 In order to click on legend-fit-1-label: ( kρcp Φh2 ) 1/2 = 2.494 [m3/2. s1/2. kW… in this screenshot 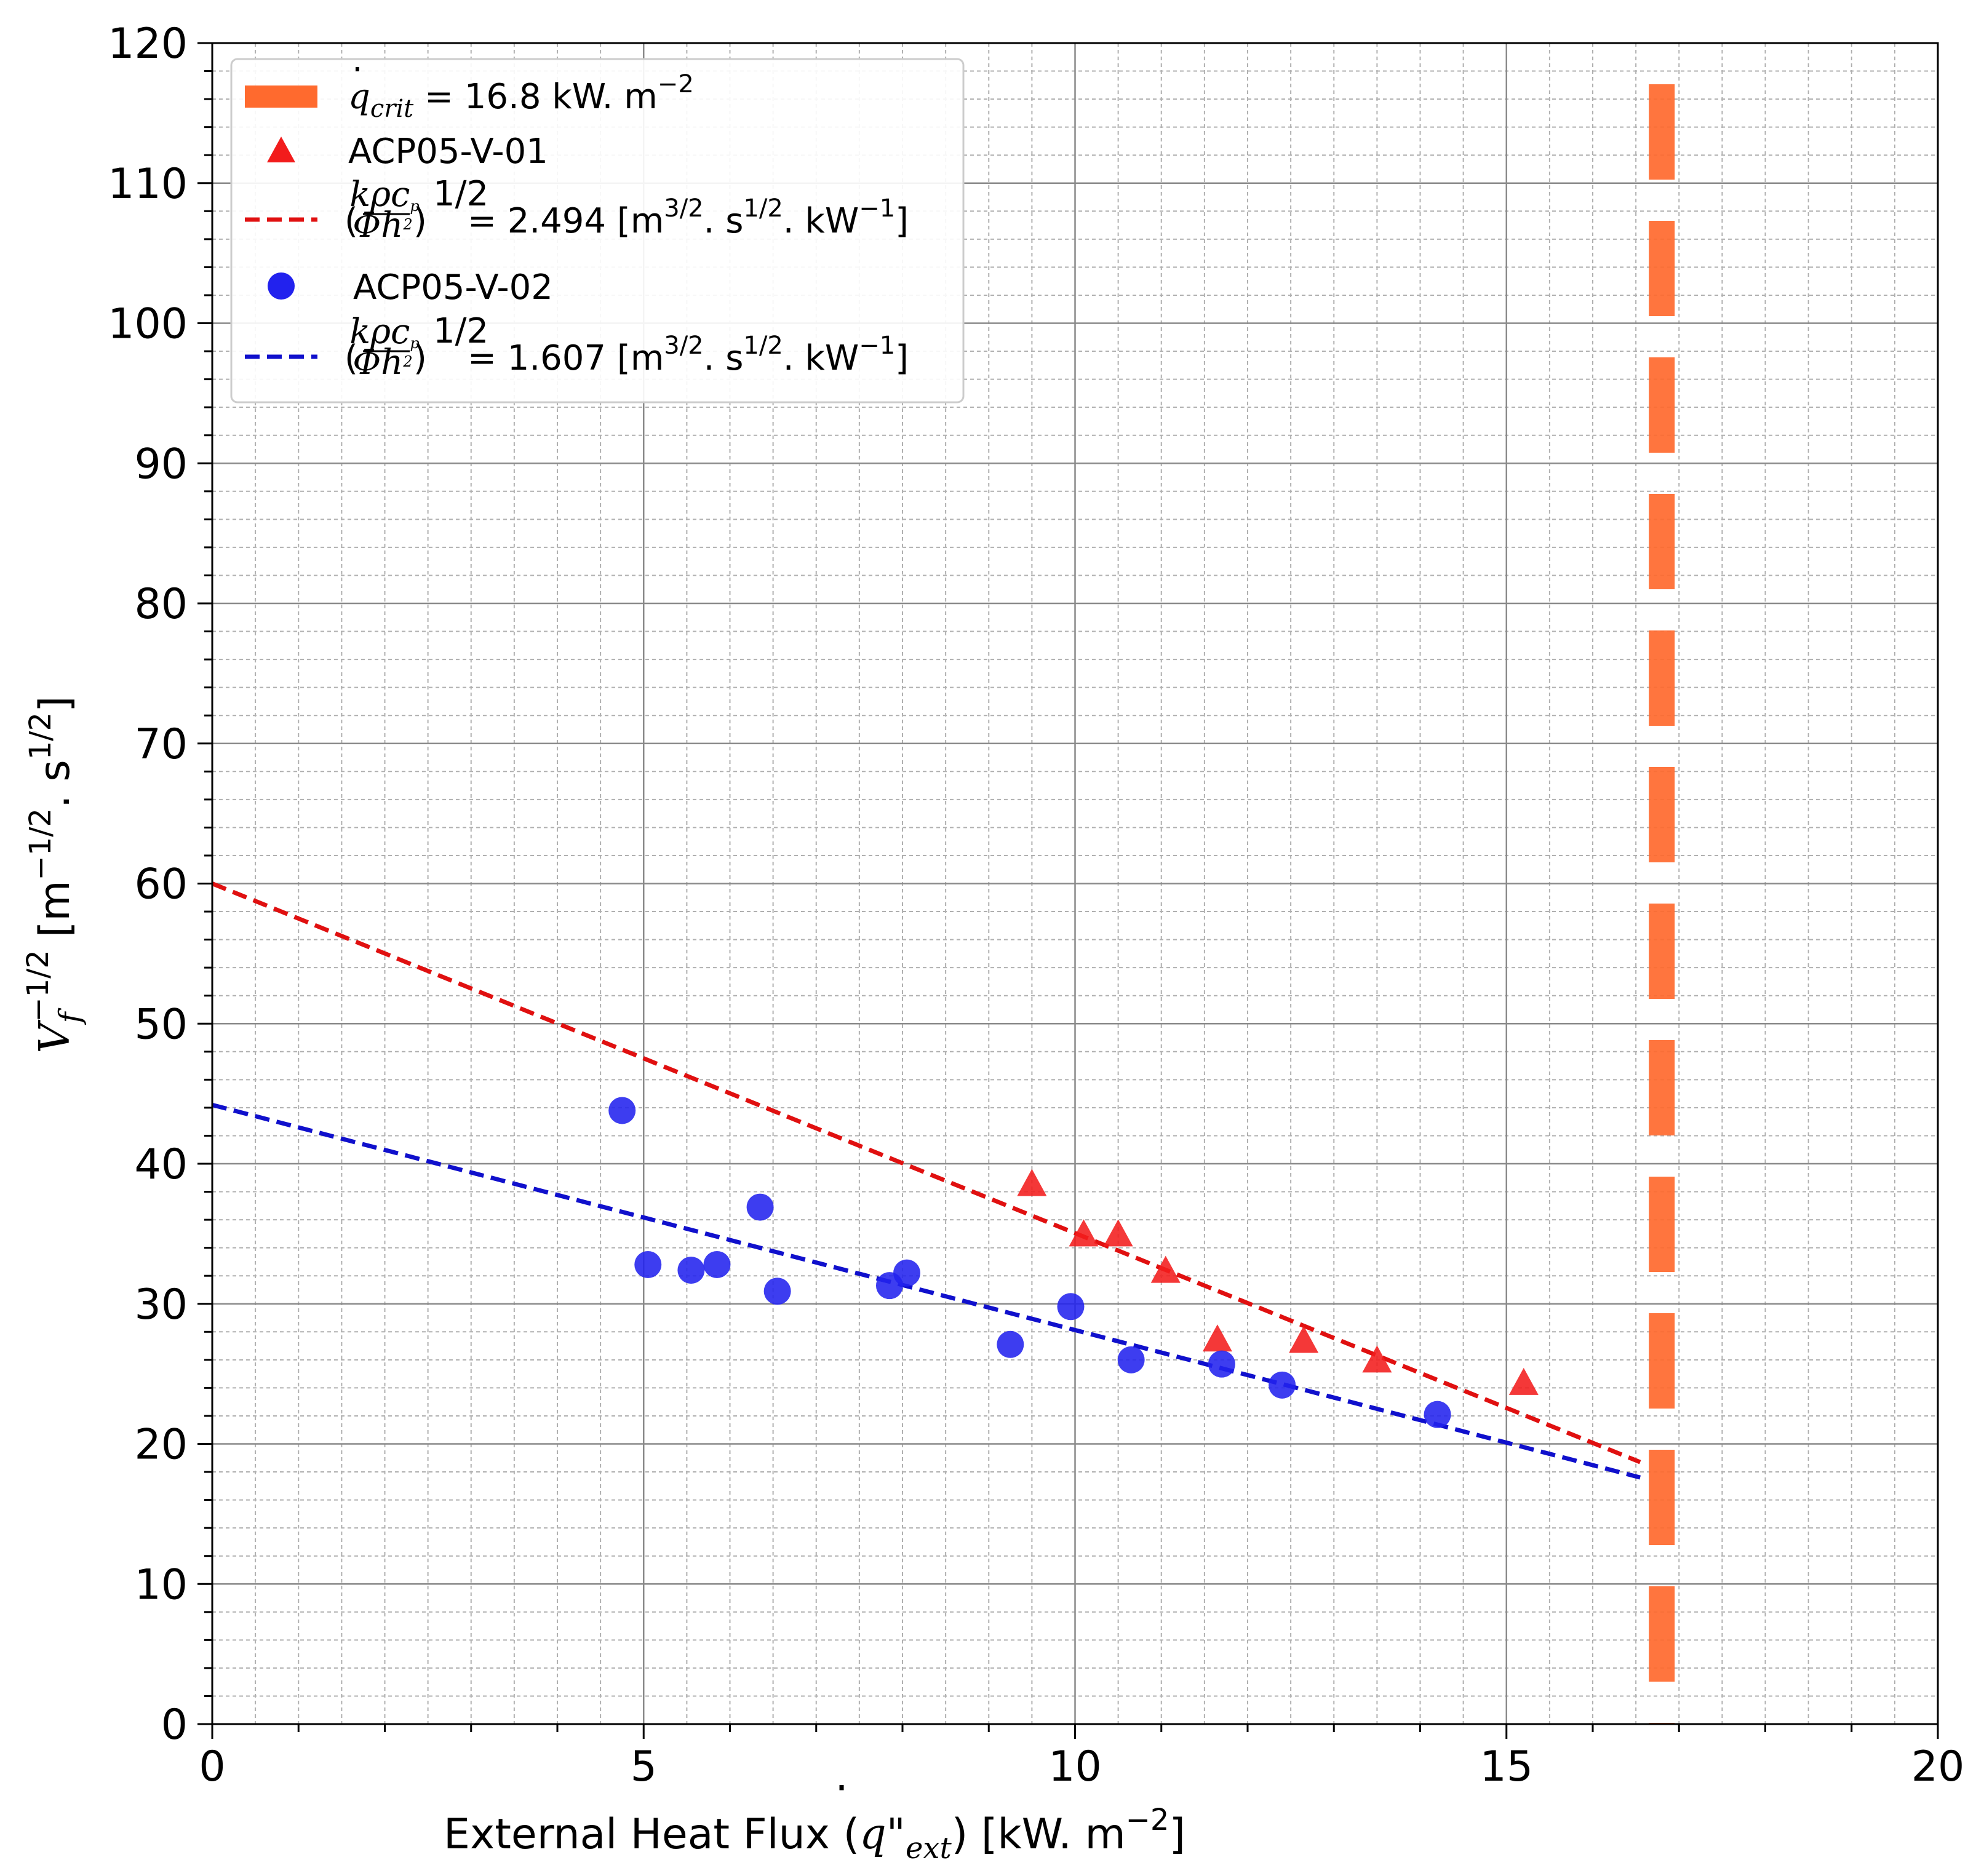, I will do `click(627, 209)`.